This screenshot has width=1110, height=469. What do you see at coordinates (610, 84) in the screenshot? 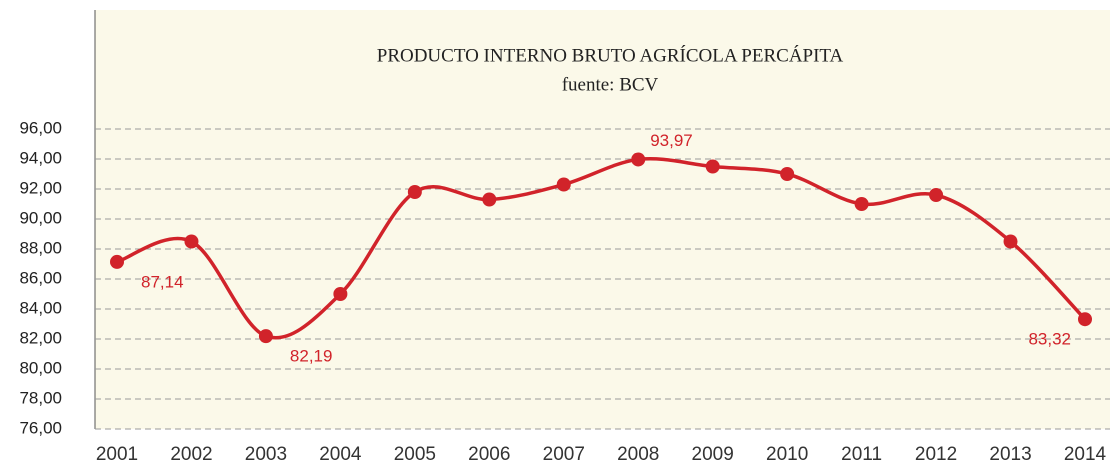
I see `chart-subtitle: fuente: BCV` at bounding box center [610, 84].